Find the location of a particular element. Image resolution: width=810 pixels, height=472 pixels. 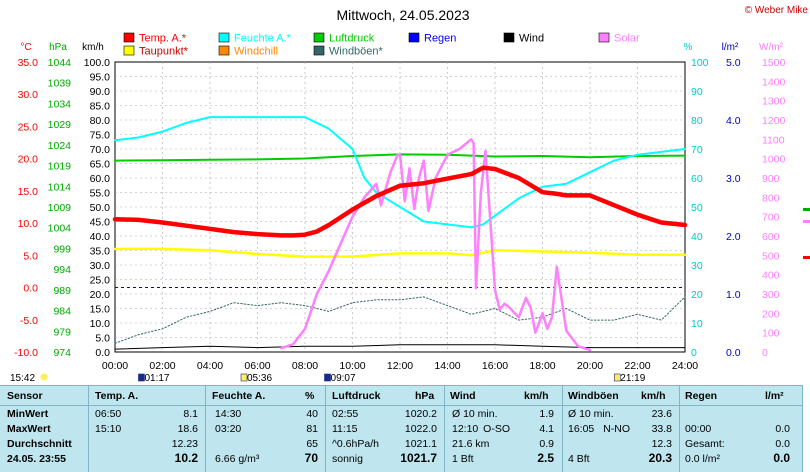

table-cell-gust: 12.3 is located at coordinates (661, 444).